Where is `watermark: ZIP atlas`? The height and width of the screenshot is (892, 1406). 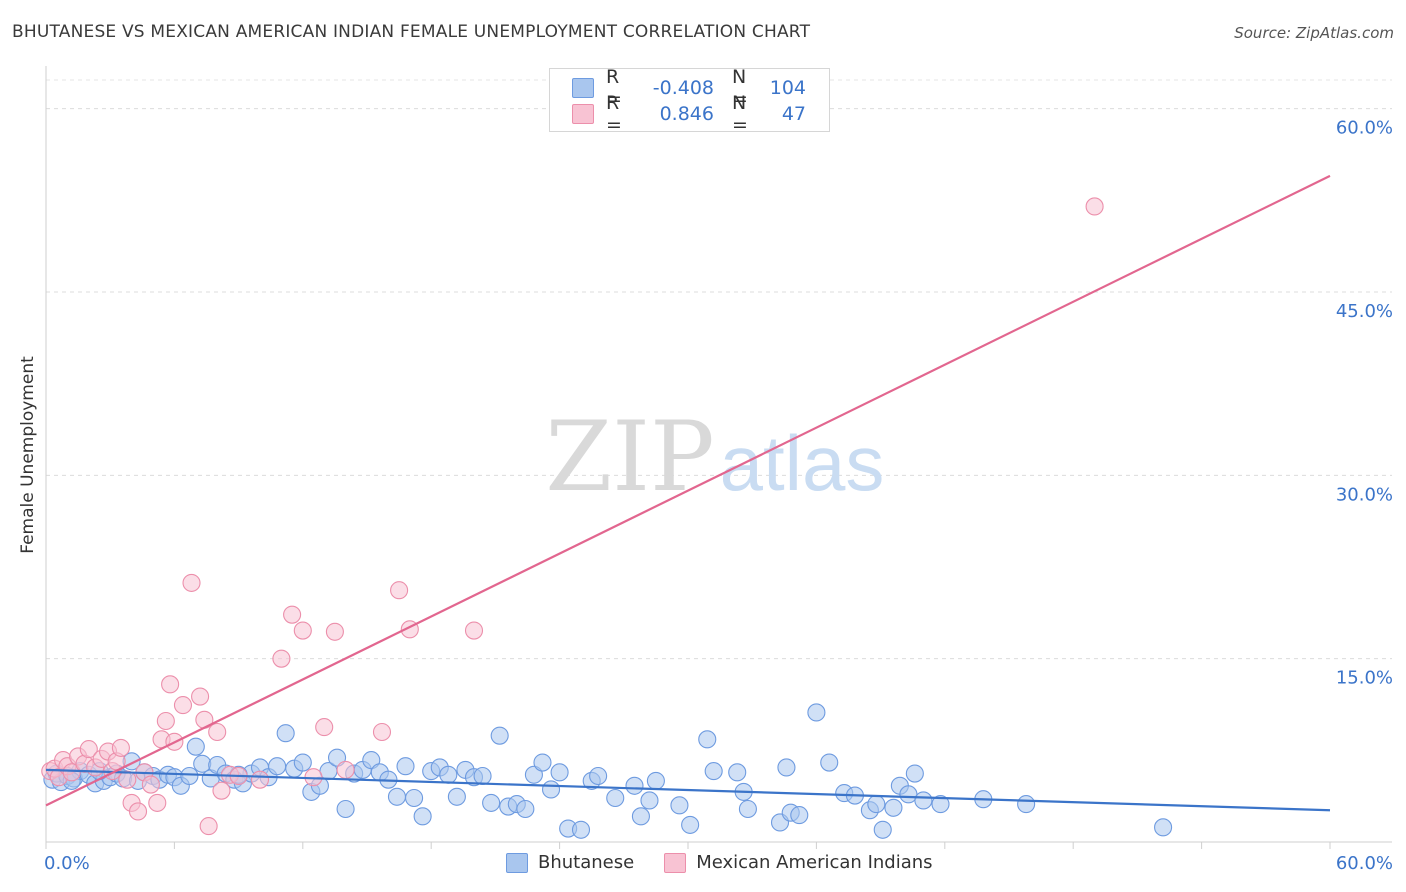 watermark: ZIP atlas is located at coordinates (714, 457).